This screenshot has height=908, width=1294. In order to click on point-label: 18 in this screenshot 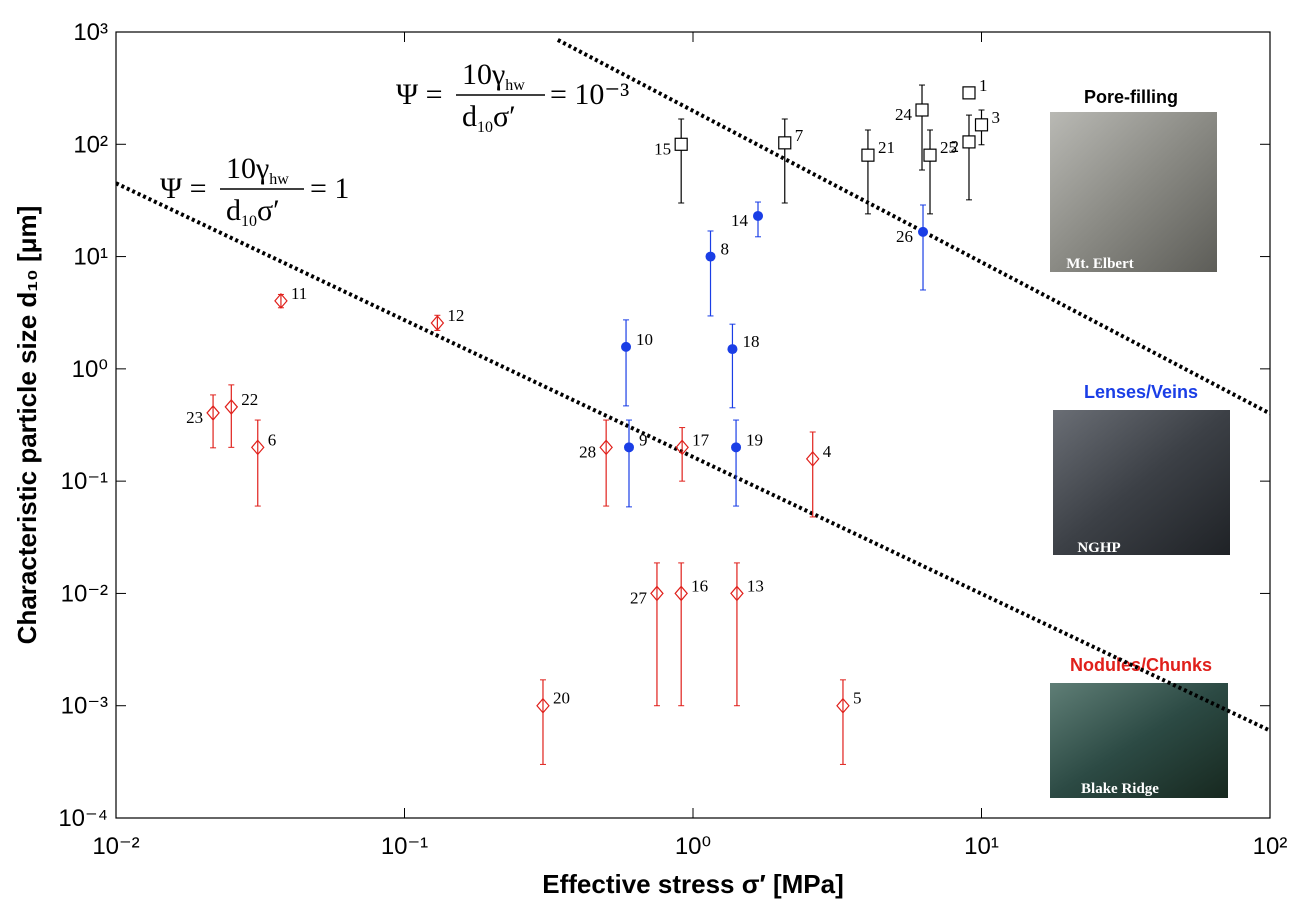, I will do `click(750, 341)`.